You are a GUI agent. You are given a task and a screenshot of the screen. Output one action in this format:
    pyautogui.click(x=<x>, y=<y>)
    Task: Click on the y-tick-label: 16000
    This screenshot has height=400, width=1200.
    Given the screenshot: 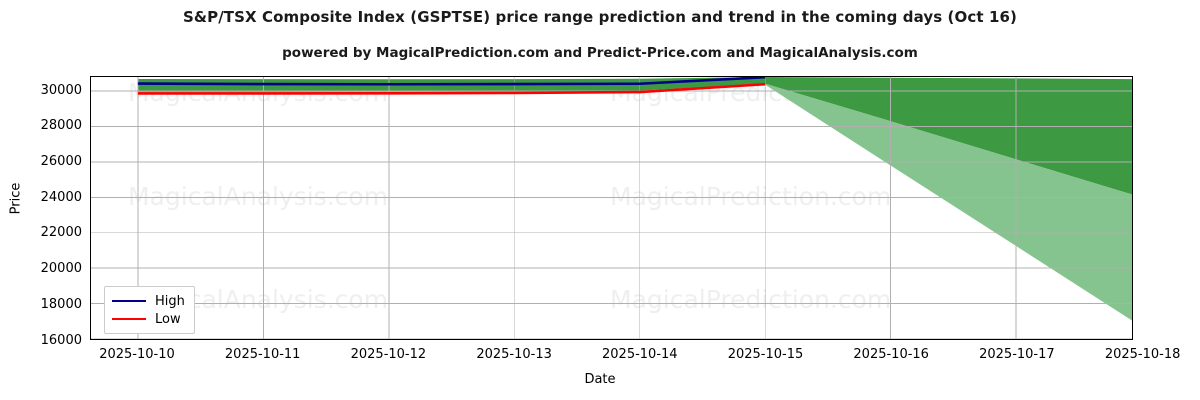 What is the action you would take?
    pyautogui.click(x=61, y=340)
    